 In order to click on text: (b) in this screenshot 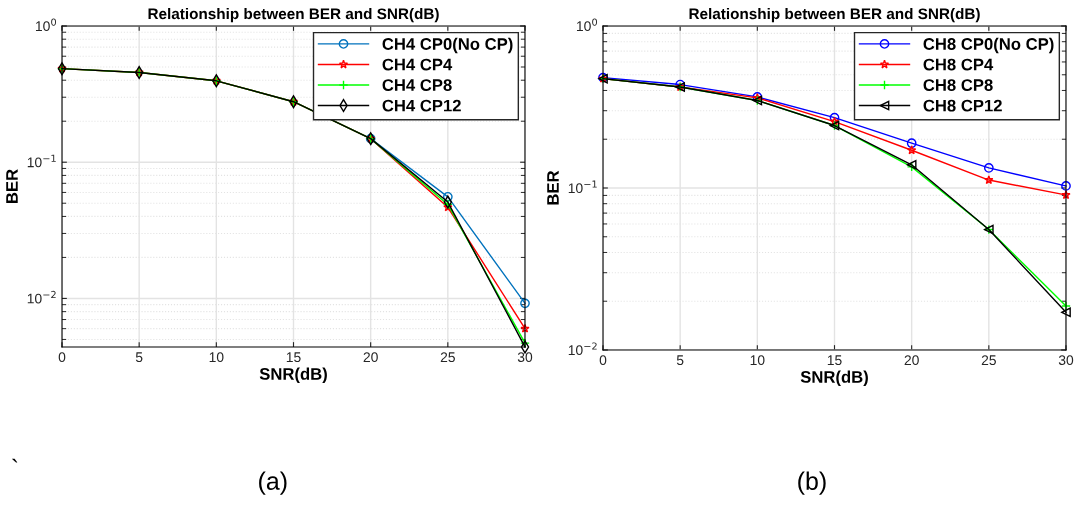, I will do `click(812, 483)`.